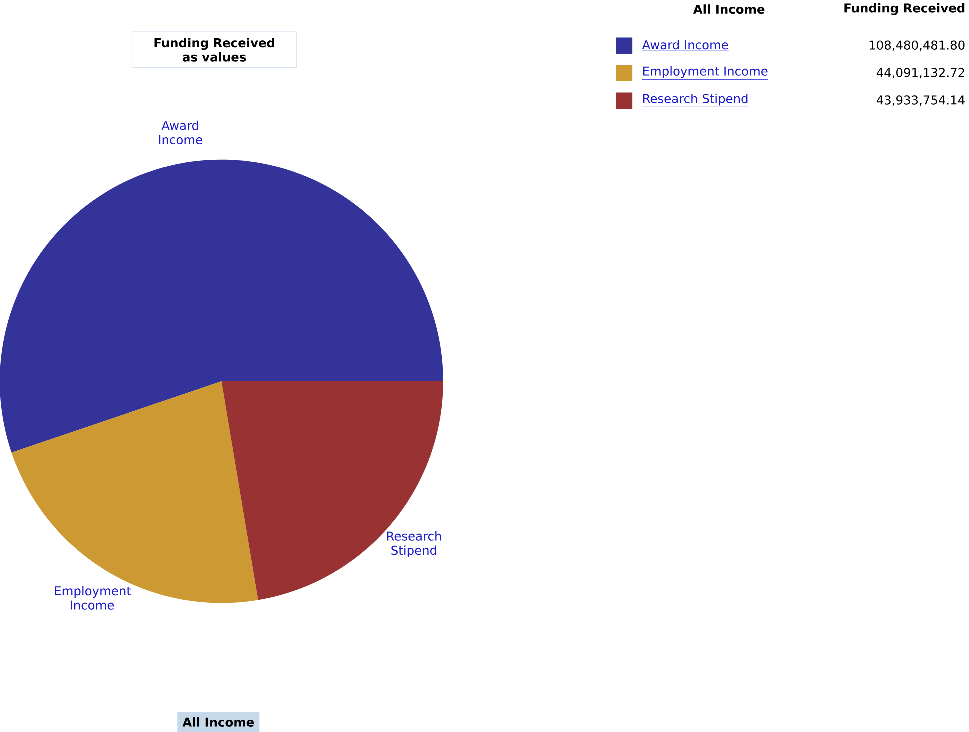  What do you see at coordinates (214, 50) in the screenshot?
I see `text: Funding Received as values` at bounding box center [214, 50].